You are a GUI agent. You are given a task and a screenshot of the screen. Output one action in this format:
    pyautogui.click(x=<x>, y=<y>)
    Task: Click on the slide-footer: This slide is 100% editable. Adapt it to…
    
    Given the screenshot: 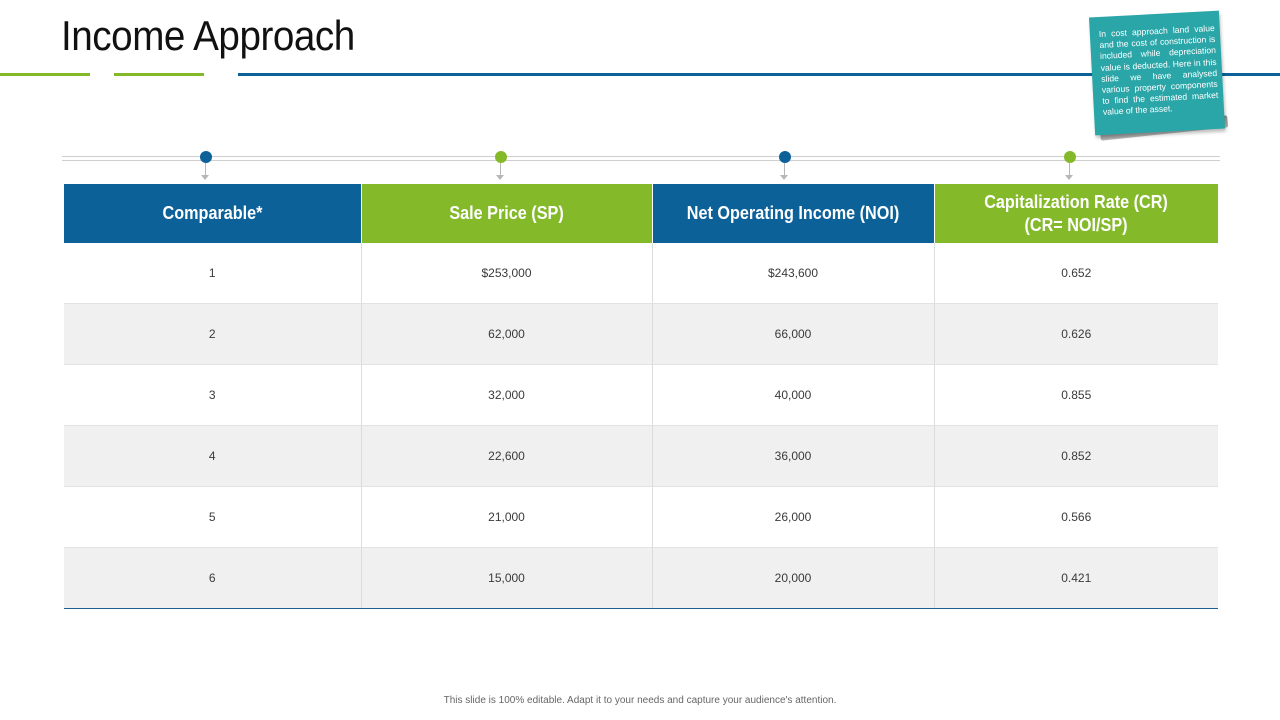 What is the action you would take?
    pyautogui.click(x=640, y=700)
    